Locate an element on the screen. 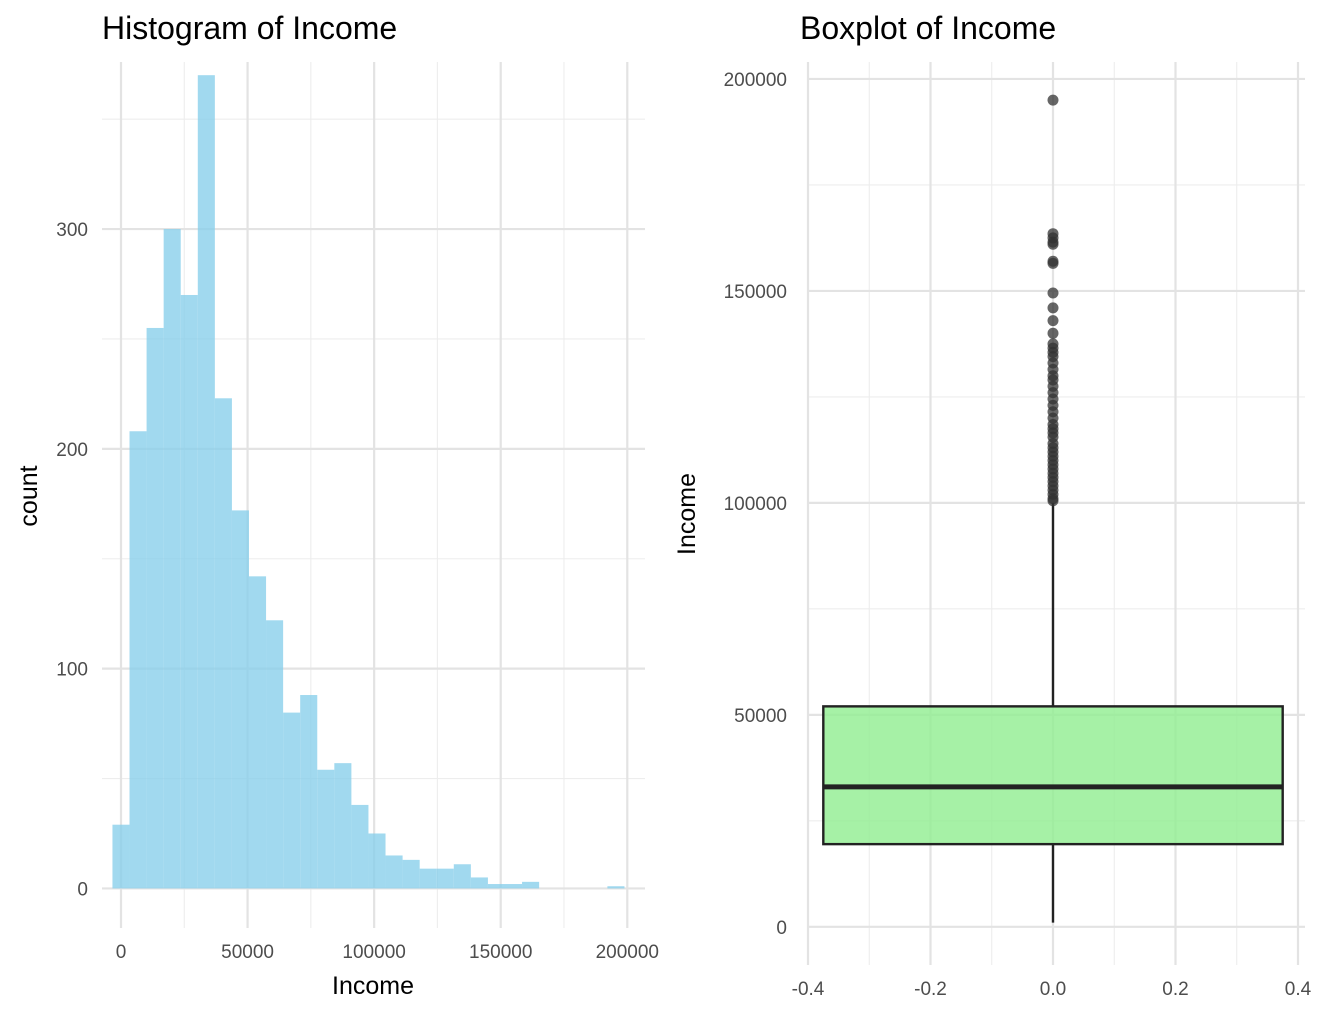  boxplot-y-tick-label: 0 is located at coordinates (781, 928).